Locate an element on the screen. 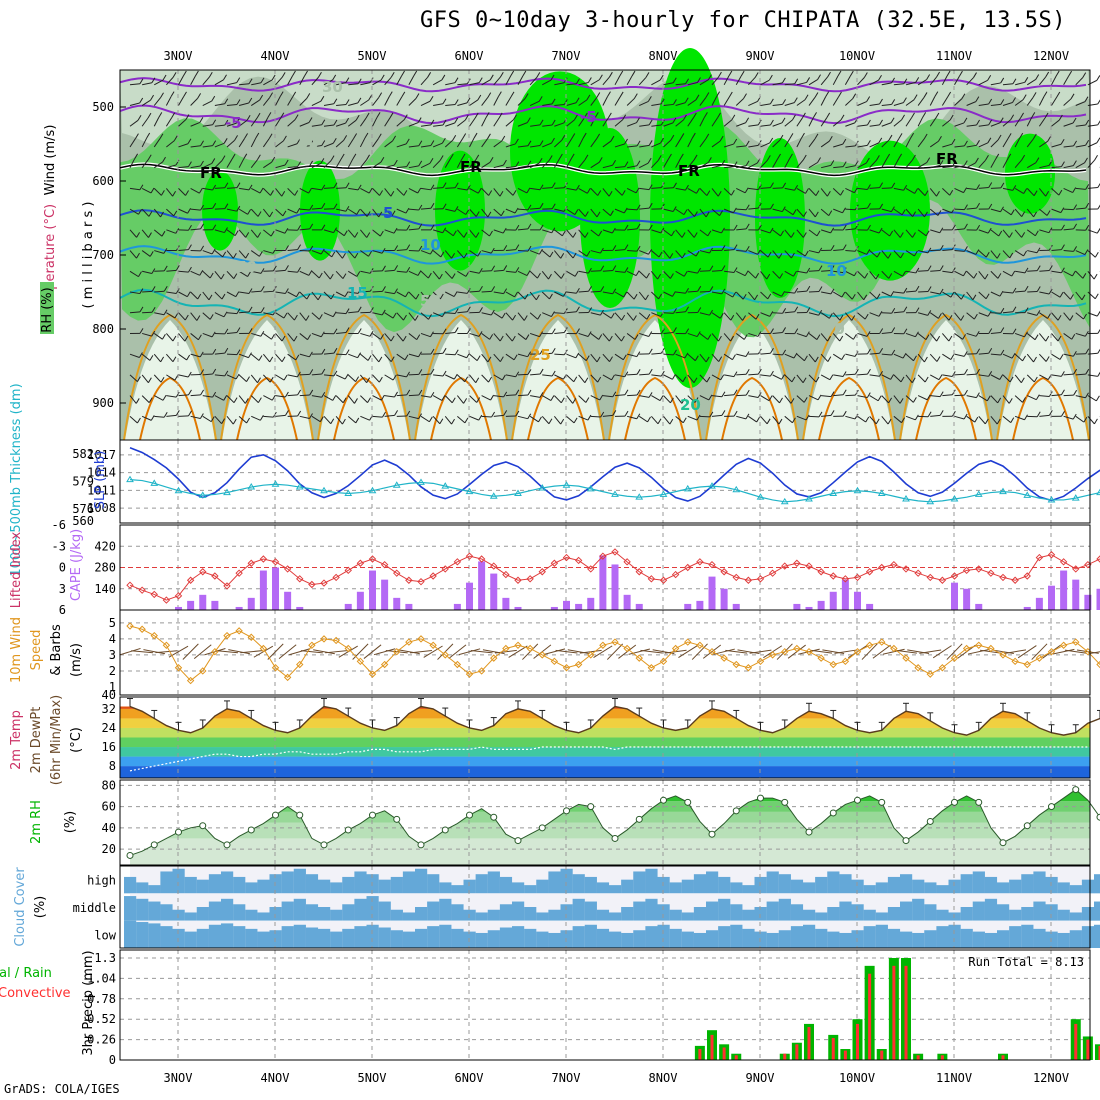 This screenshot has height=1100, width=1100. run-total-label: Run Total = 8.13 is located at coordinates (1026, 962).